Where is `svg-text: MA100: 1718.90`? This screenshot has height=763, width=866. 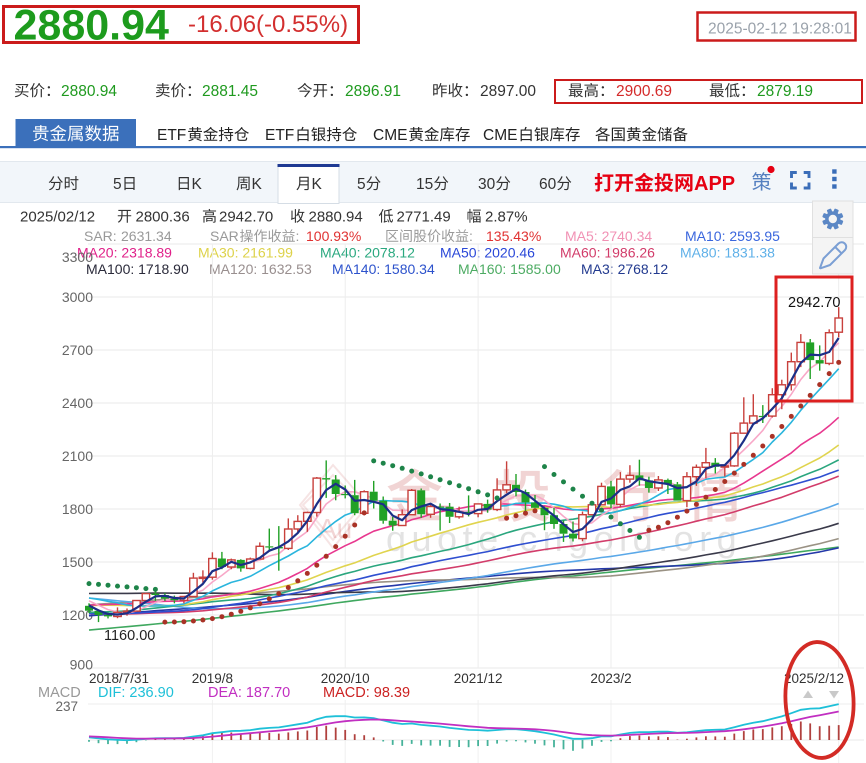
svg-text: MA100: 1718.90 is located at coordinates (137, 269).